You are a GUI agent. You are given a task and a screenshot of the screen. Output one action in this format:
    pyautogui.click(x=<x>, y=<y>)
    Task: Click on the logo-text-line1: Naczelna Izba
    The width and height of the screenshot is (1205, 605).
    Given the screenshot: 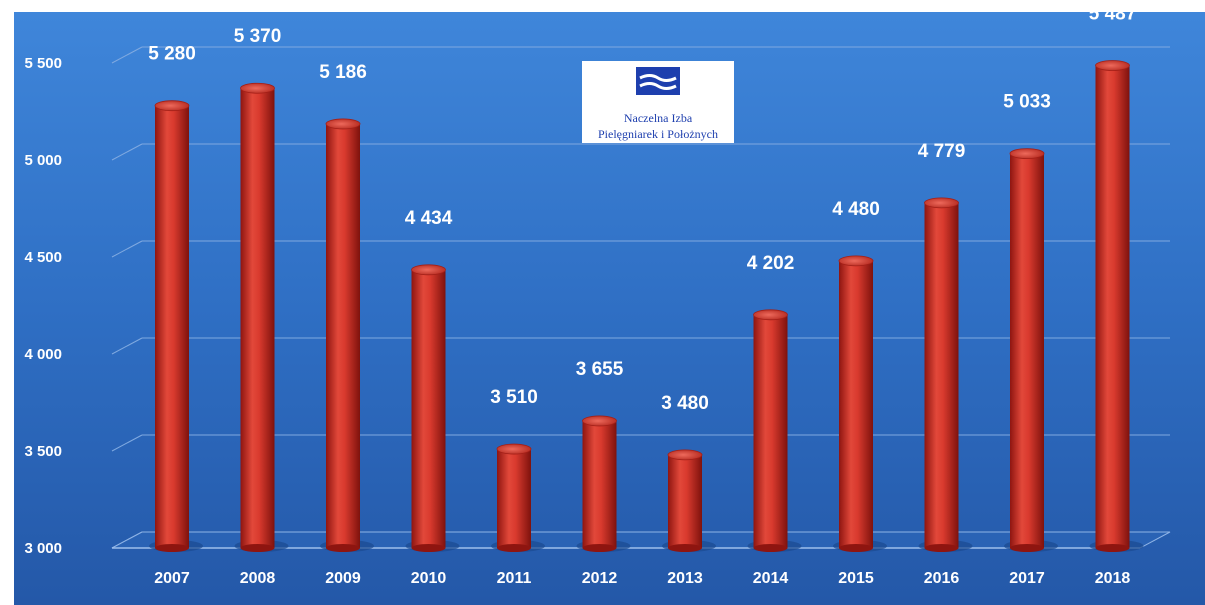 What is the action you would take?
    pyautogui.click(x=658, y=118)
    